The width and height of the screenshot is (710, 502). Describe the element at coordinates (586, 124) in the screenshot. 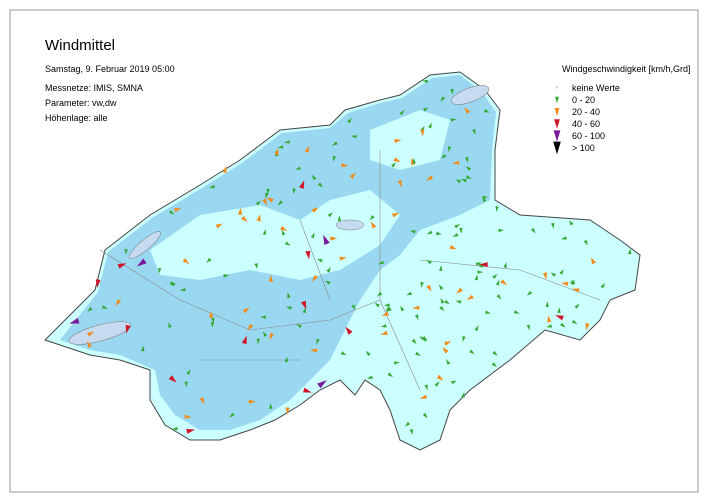

I see `legend-label: 40 - 60` at that location.